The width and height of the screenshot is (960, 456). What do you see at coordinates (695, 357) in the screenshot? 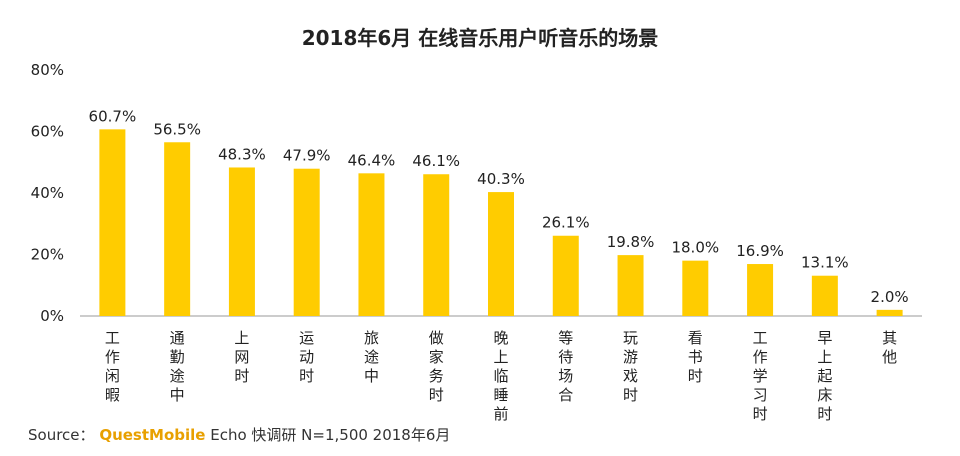
I see `category-label: 看书时` at bounding box center [695, 357].